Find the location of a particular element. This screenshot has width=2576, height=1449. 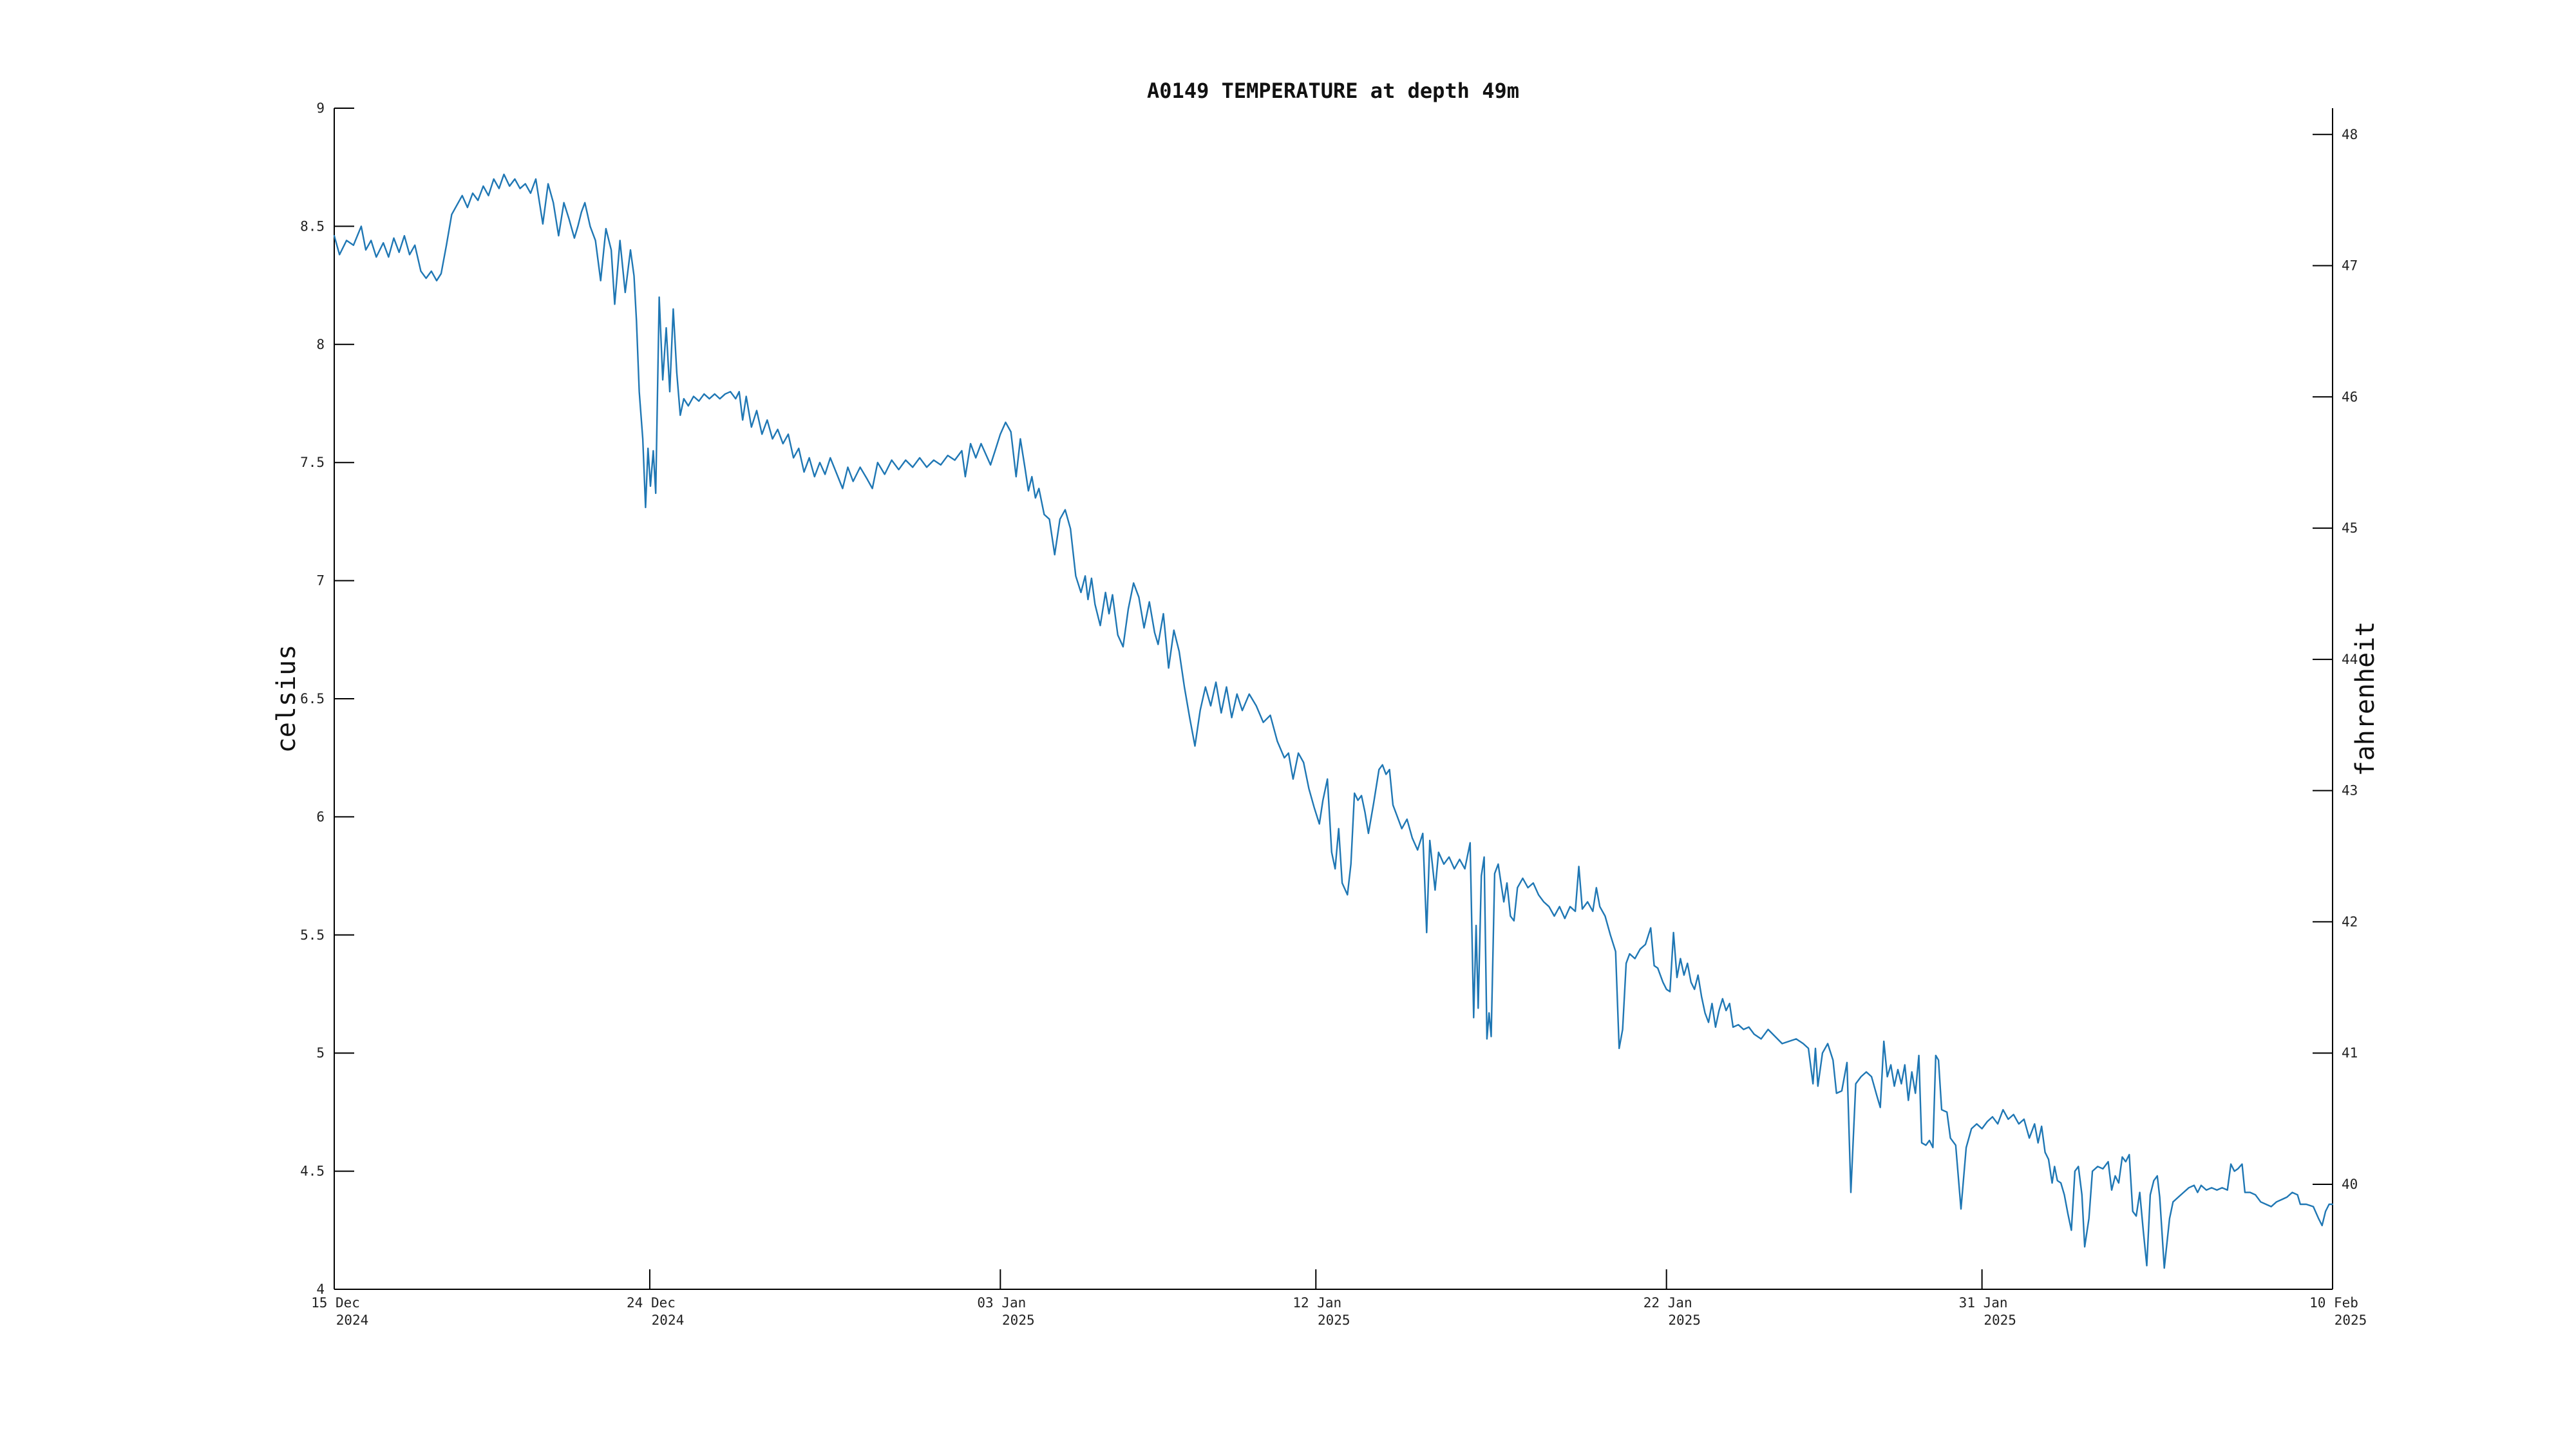

celsius-tick-label: 9 is located at coordinates (320, 108).